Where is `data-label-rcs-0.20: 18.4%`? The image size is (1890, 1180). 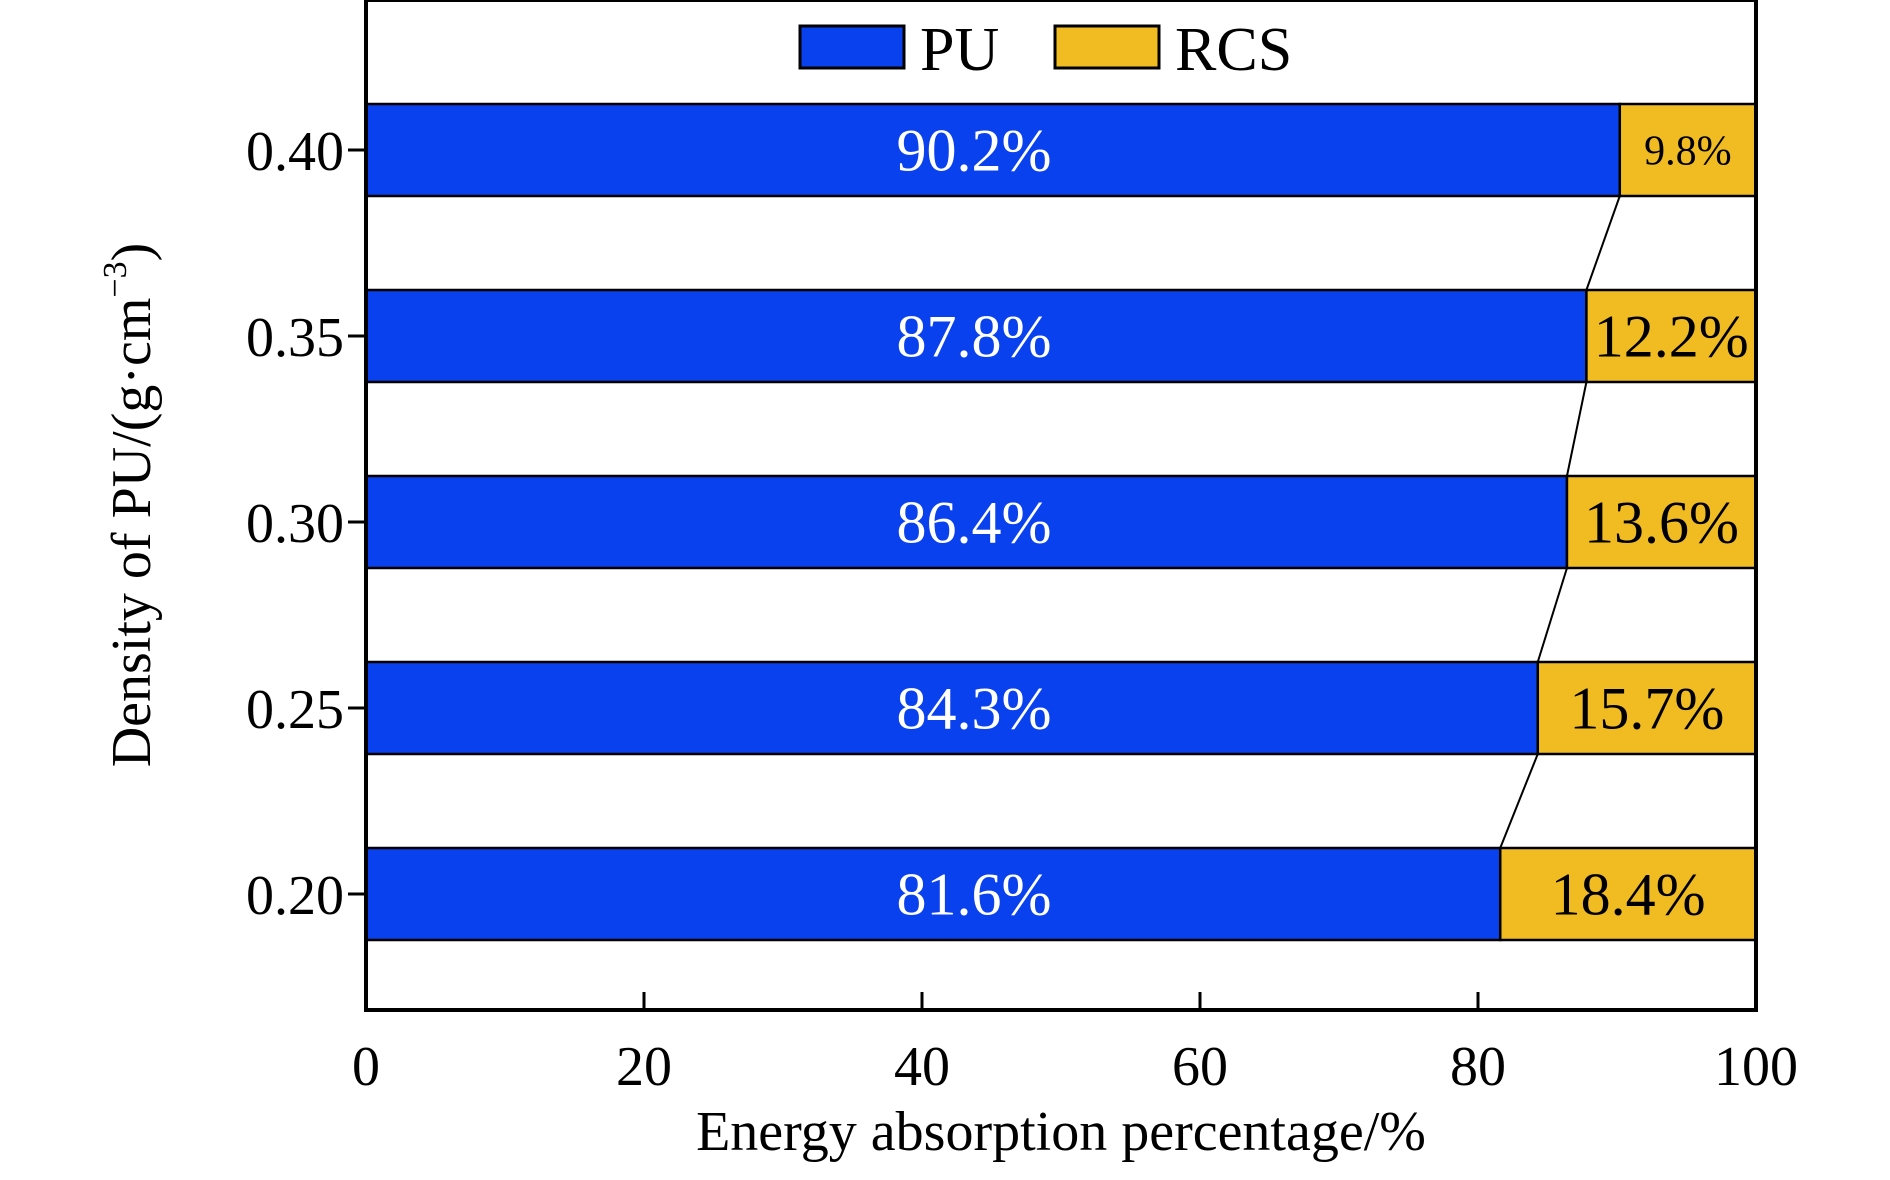 data-label-rcs-0.20: 18.4% is located at coordinates (1628, 894).